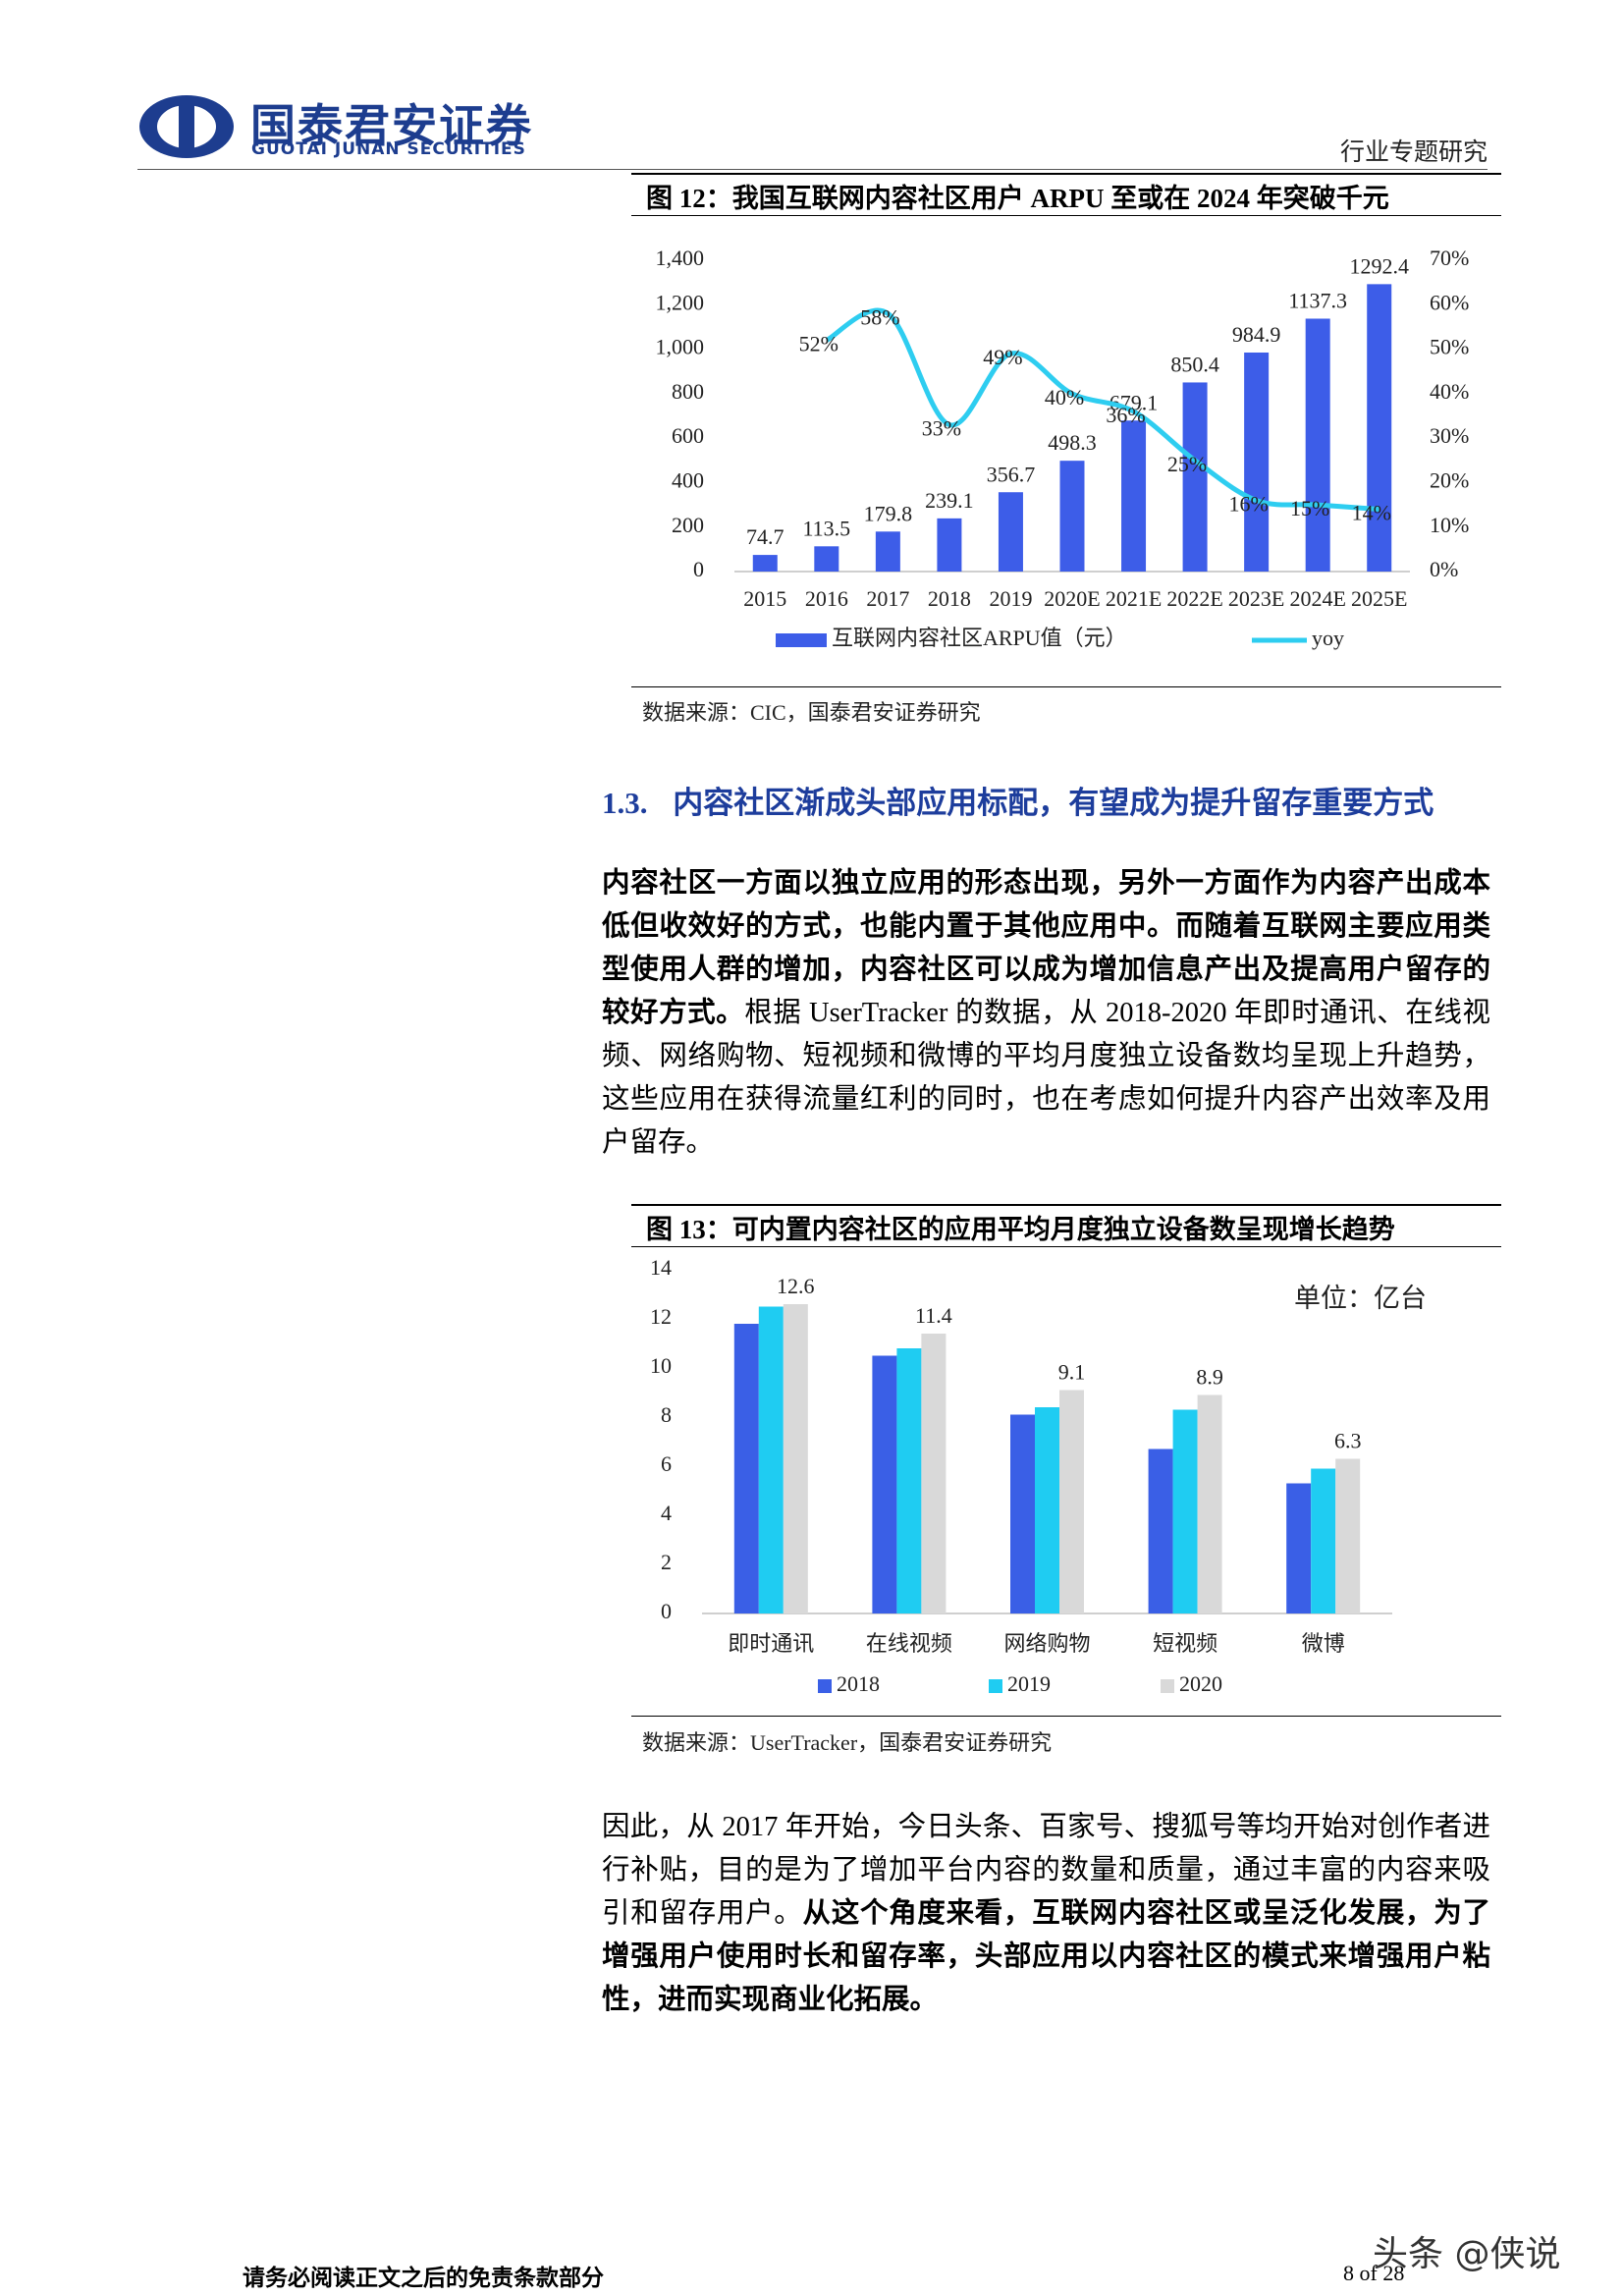 Image resolution: width=1623 pixels, height=2296 pixels. I want to click on y-tick-label: 1,000, so click(680, 347).